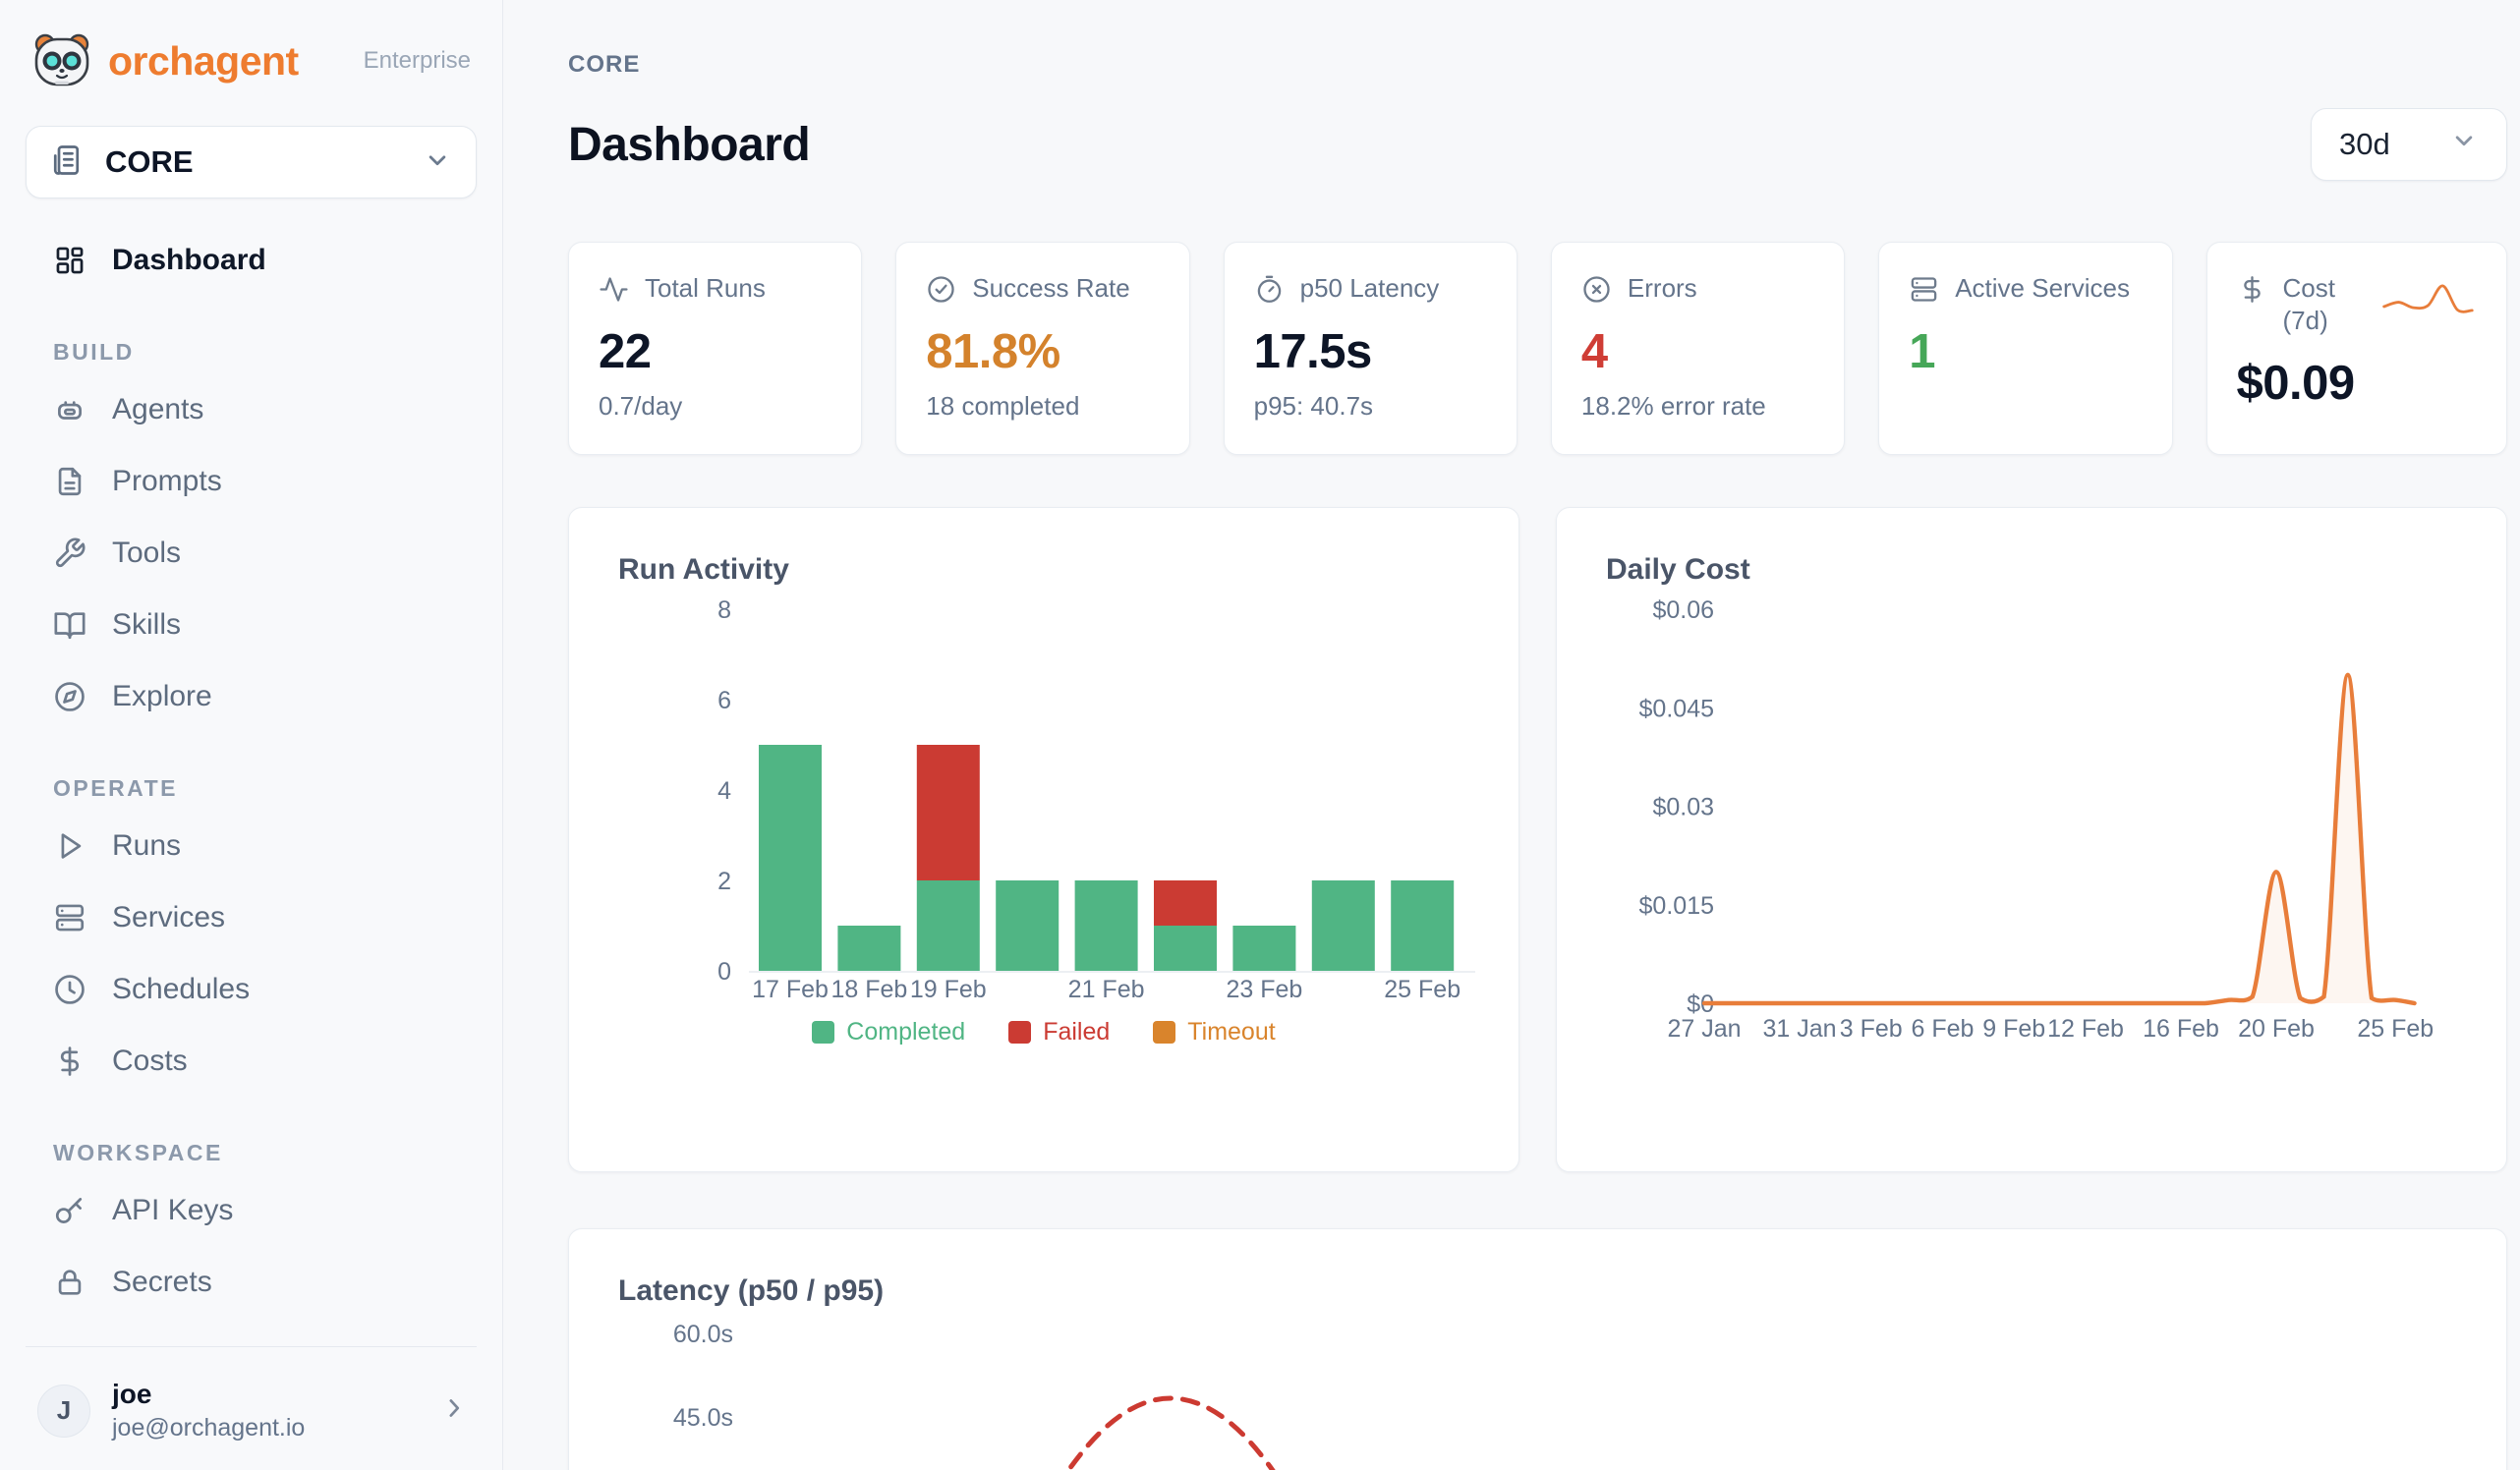 The image size is (2520, 1470). I want to click on bar-19-Feb-failed, so click(948, 813).